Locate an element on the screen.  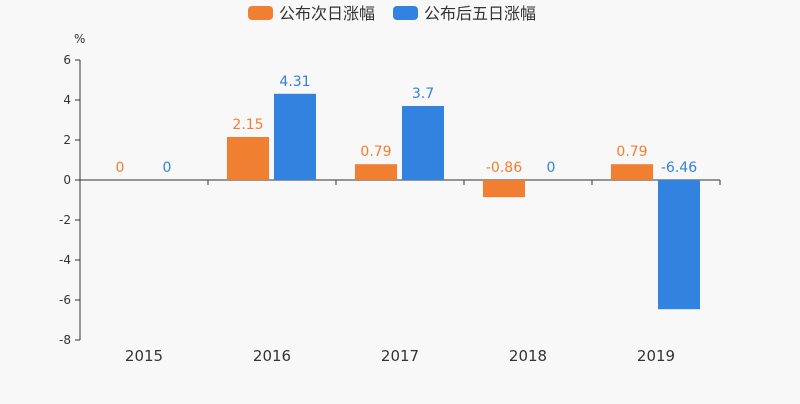
bar-next-day-2018 is located at coordinates (504, 189).